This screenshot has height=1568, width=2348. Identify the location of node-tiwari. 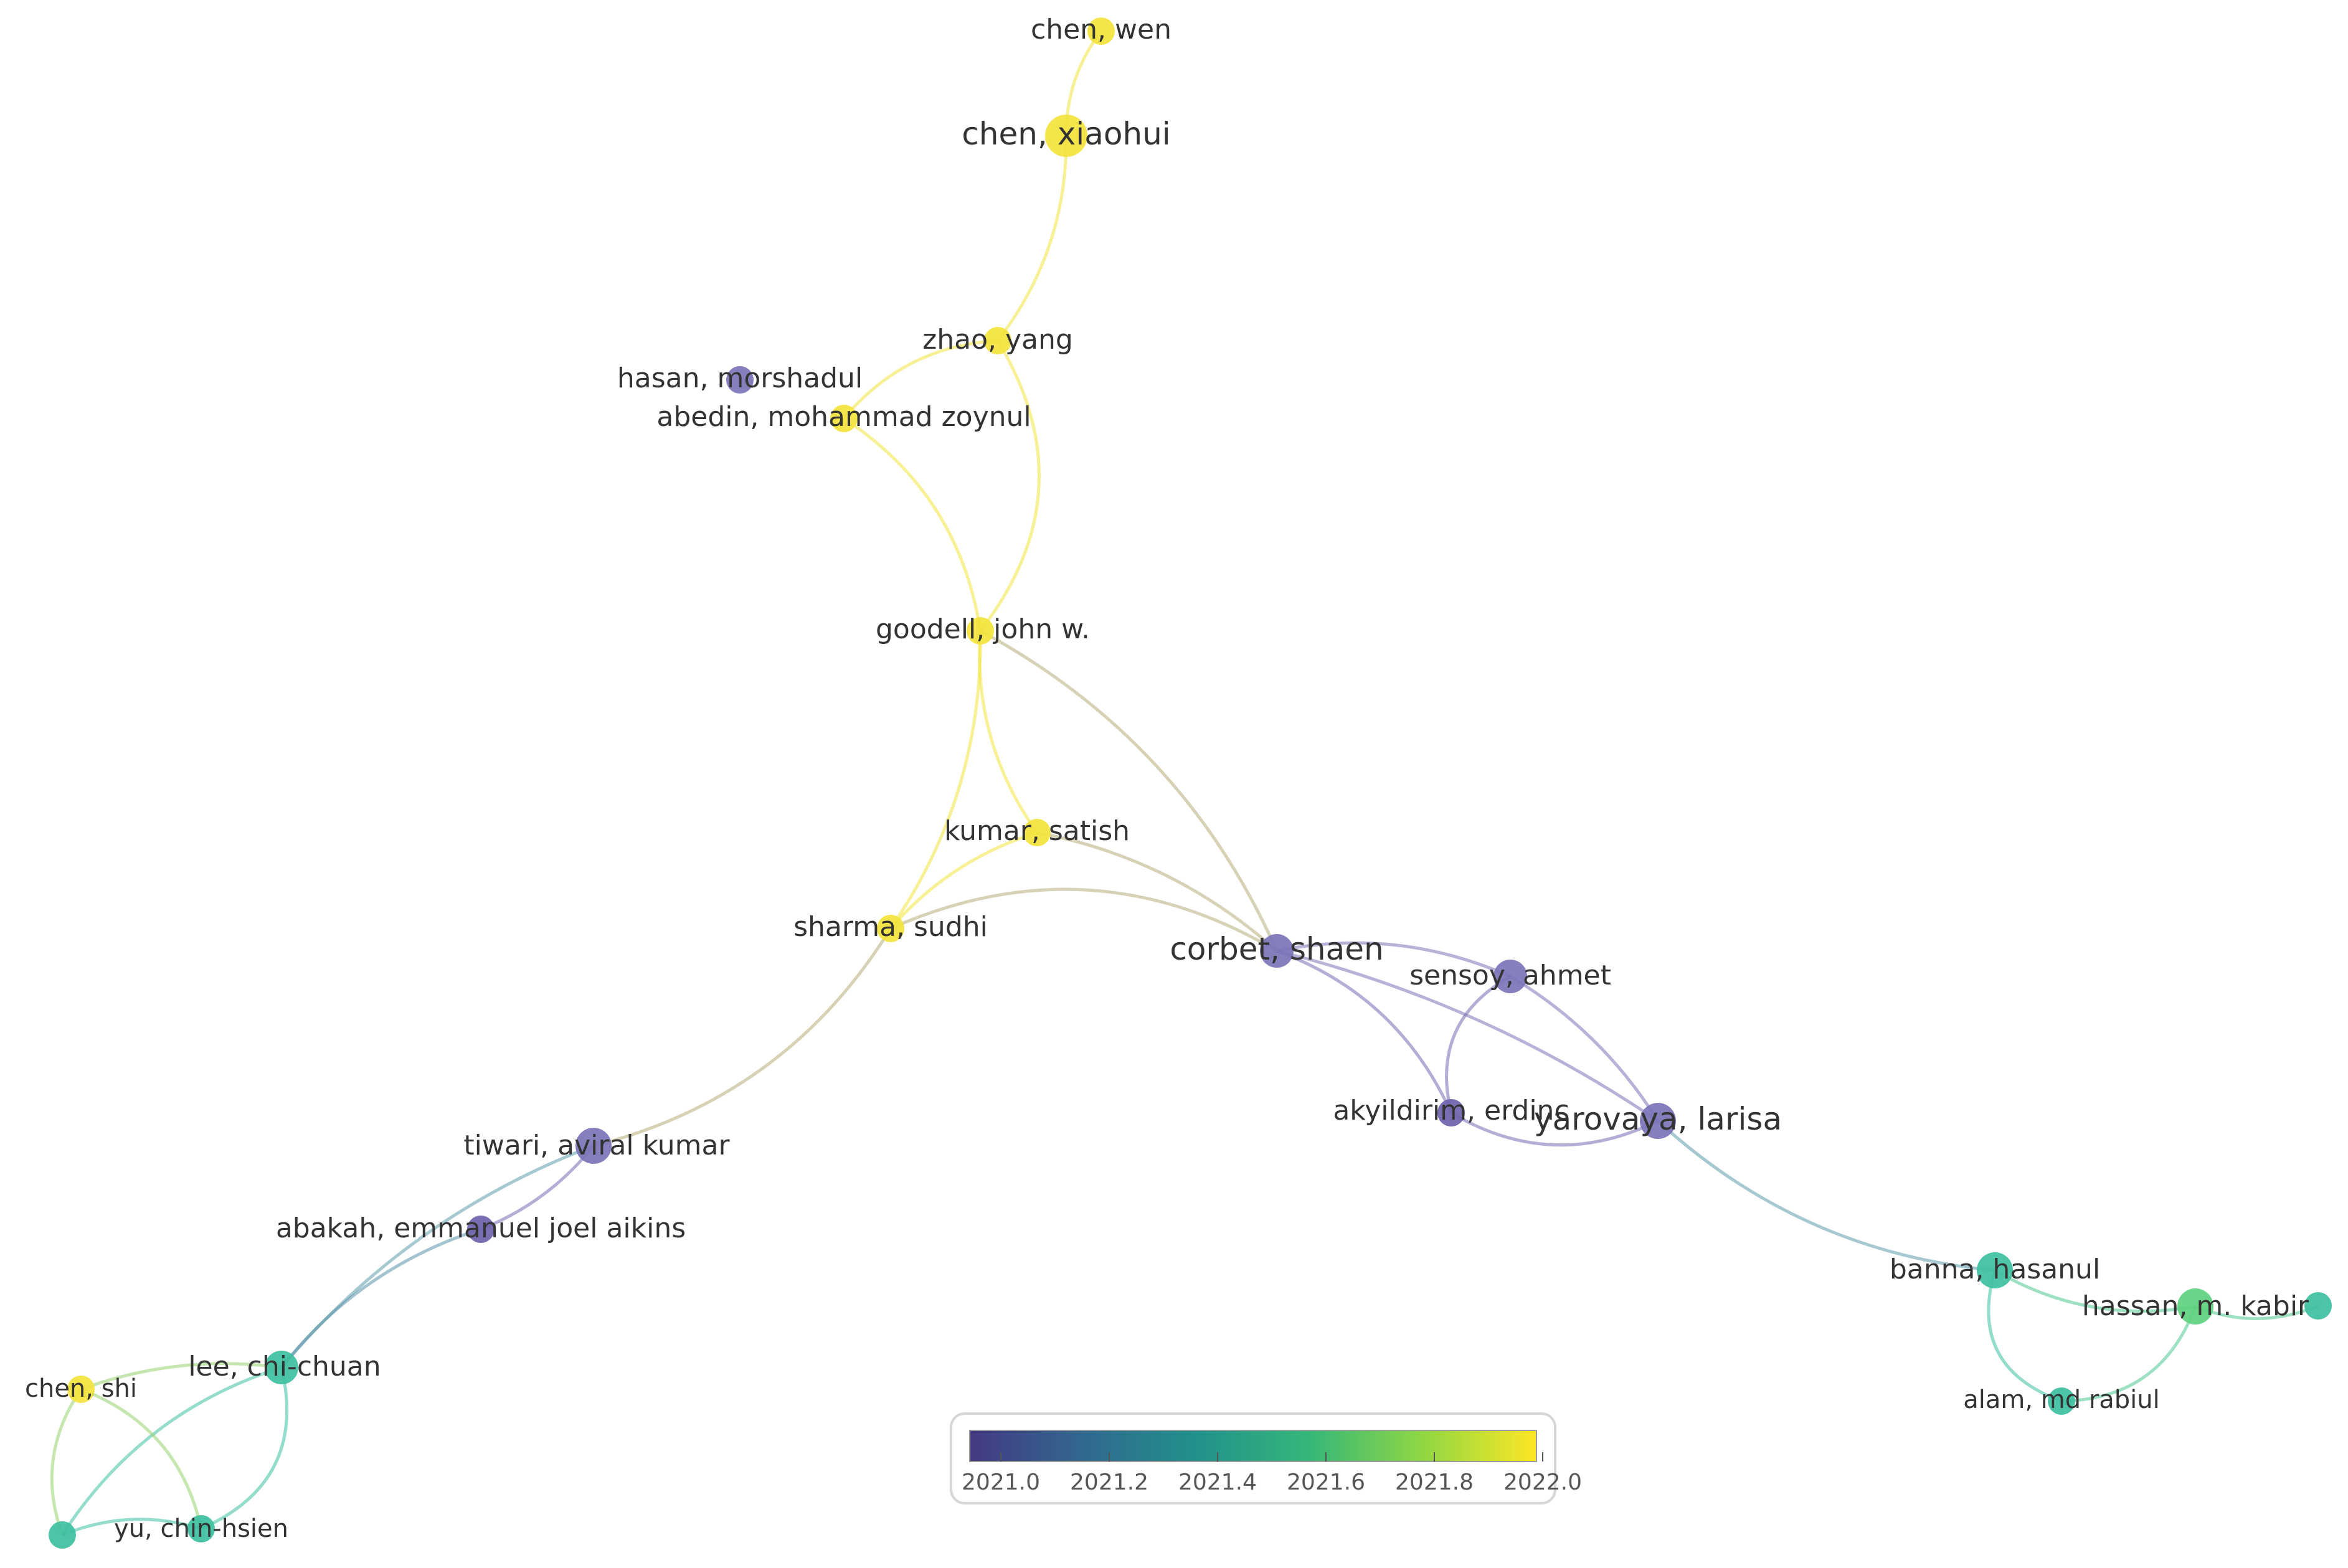
(593, 1146).